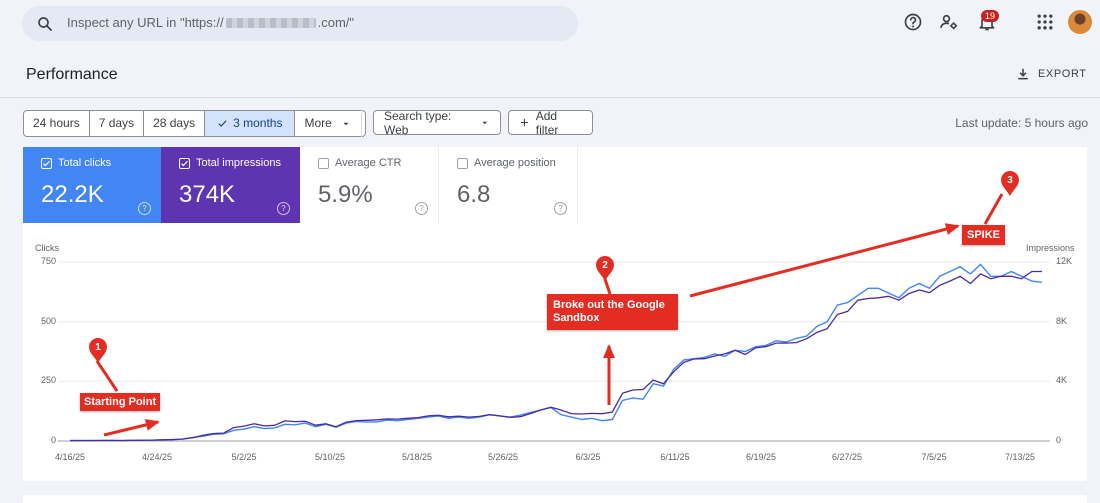  I want to click on metric-total-impressions: Total impressions 374K ?, so click(230, 185).